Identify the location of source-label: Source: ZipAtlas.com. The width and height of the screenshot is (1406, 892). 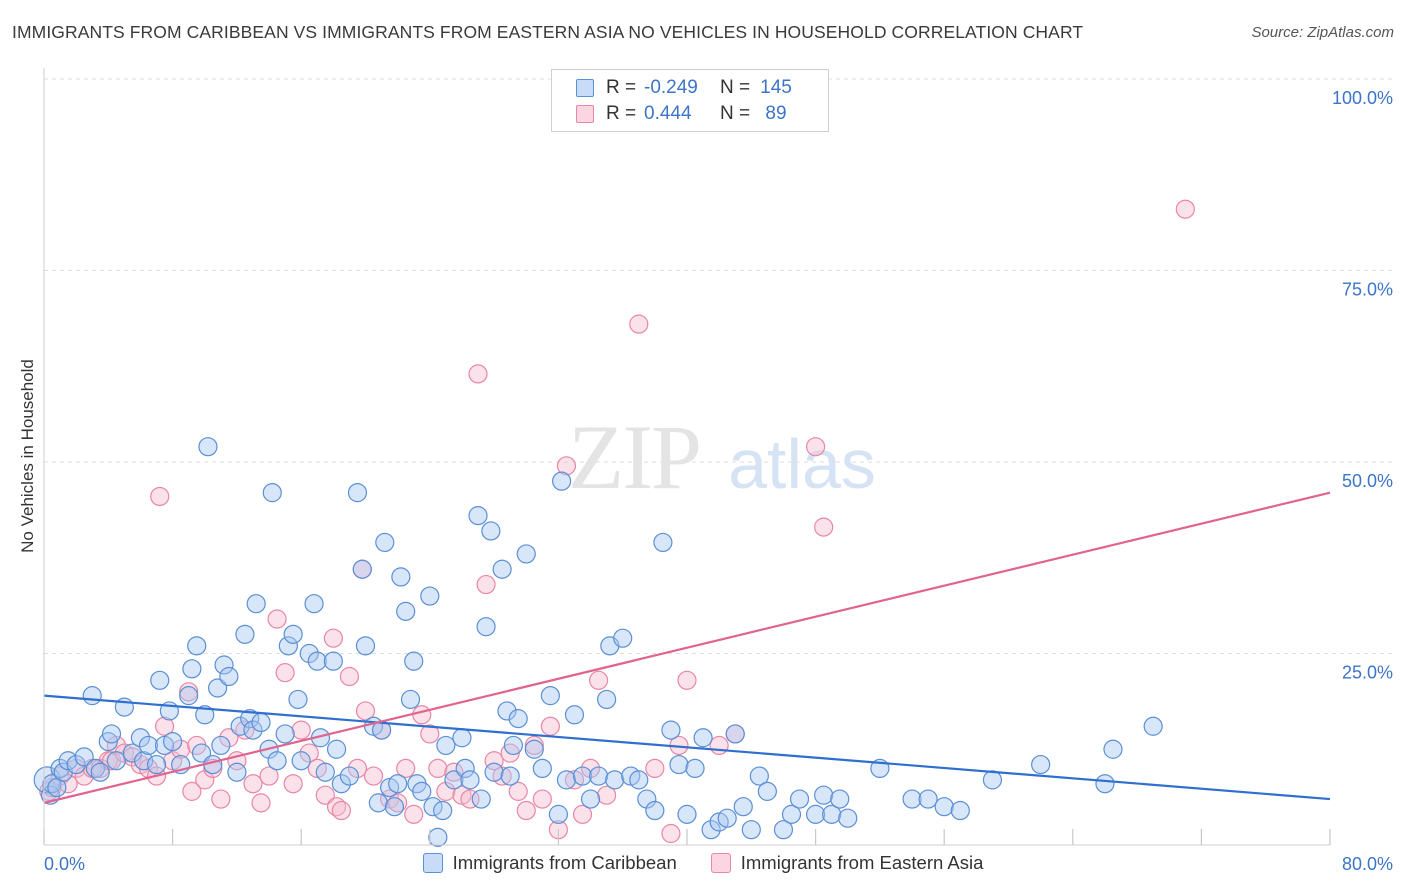
(1322, 32).